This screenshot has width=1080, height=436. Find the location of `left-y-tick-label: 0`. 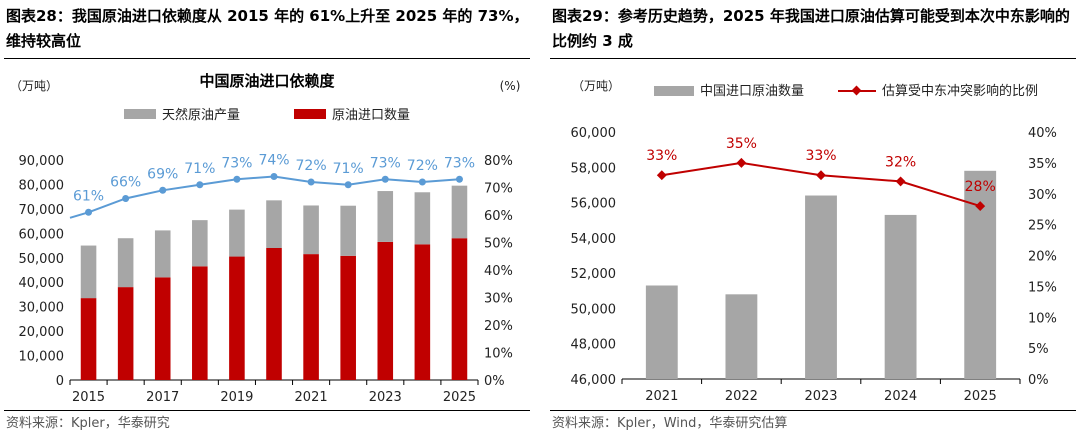

left-y-tick-label: 0 is located at coordinates (60, 381).